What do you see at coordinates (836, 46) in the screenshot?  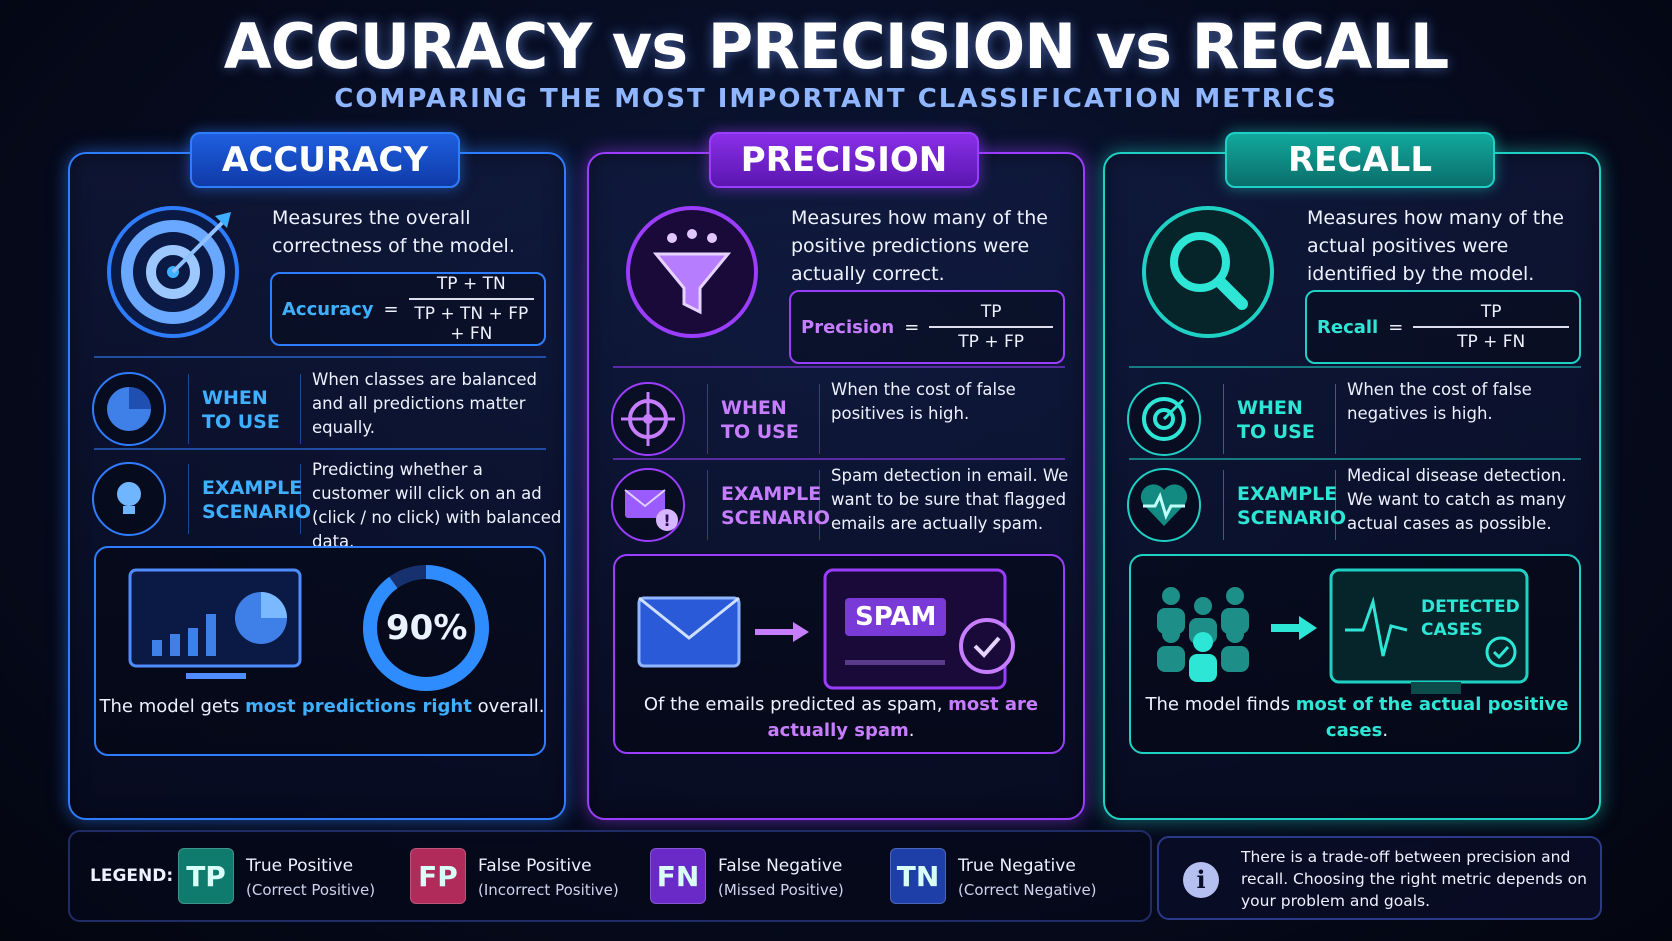 I see `page-title: ACCURACY vs PRECISION vs RECALL` at bounding box center [836, 46].